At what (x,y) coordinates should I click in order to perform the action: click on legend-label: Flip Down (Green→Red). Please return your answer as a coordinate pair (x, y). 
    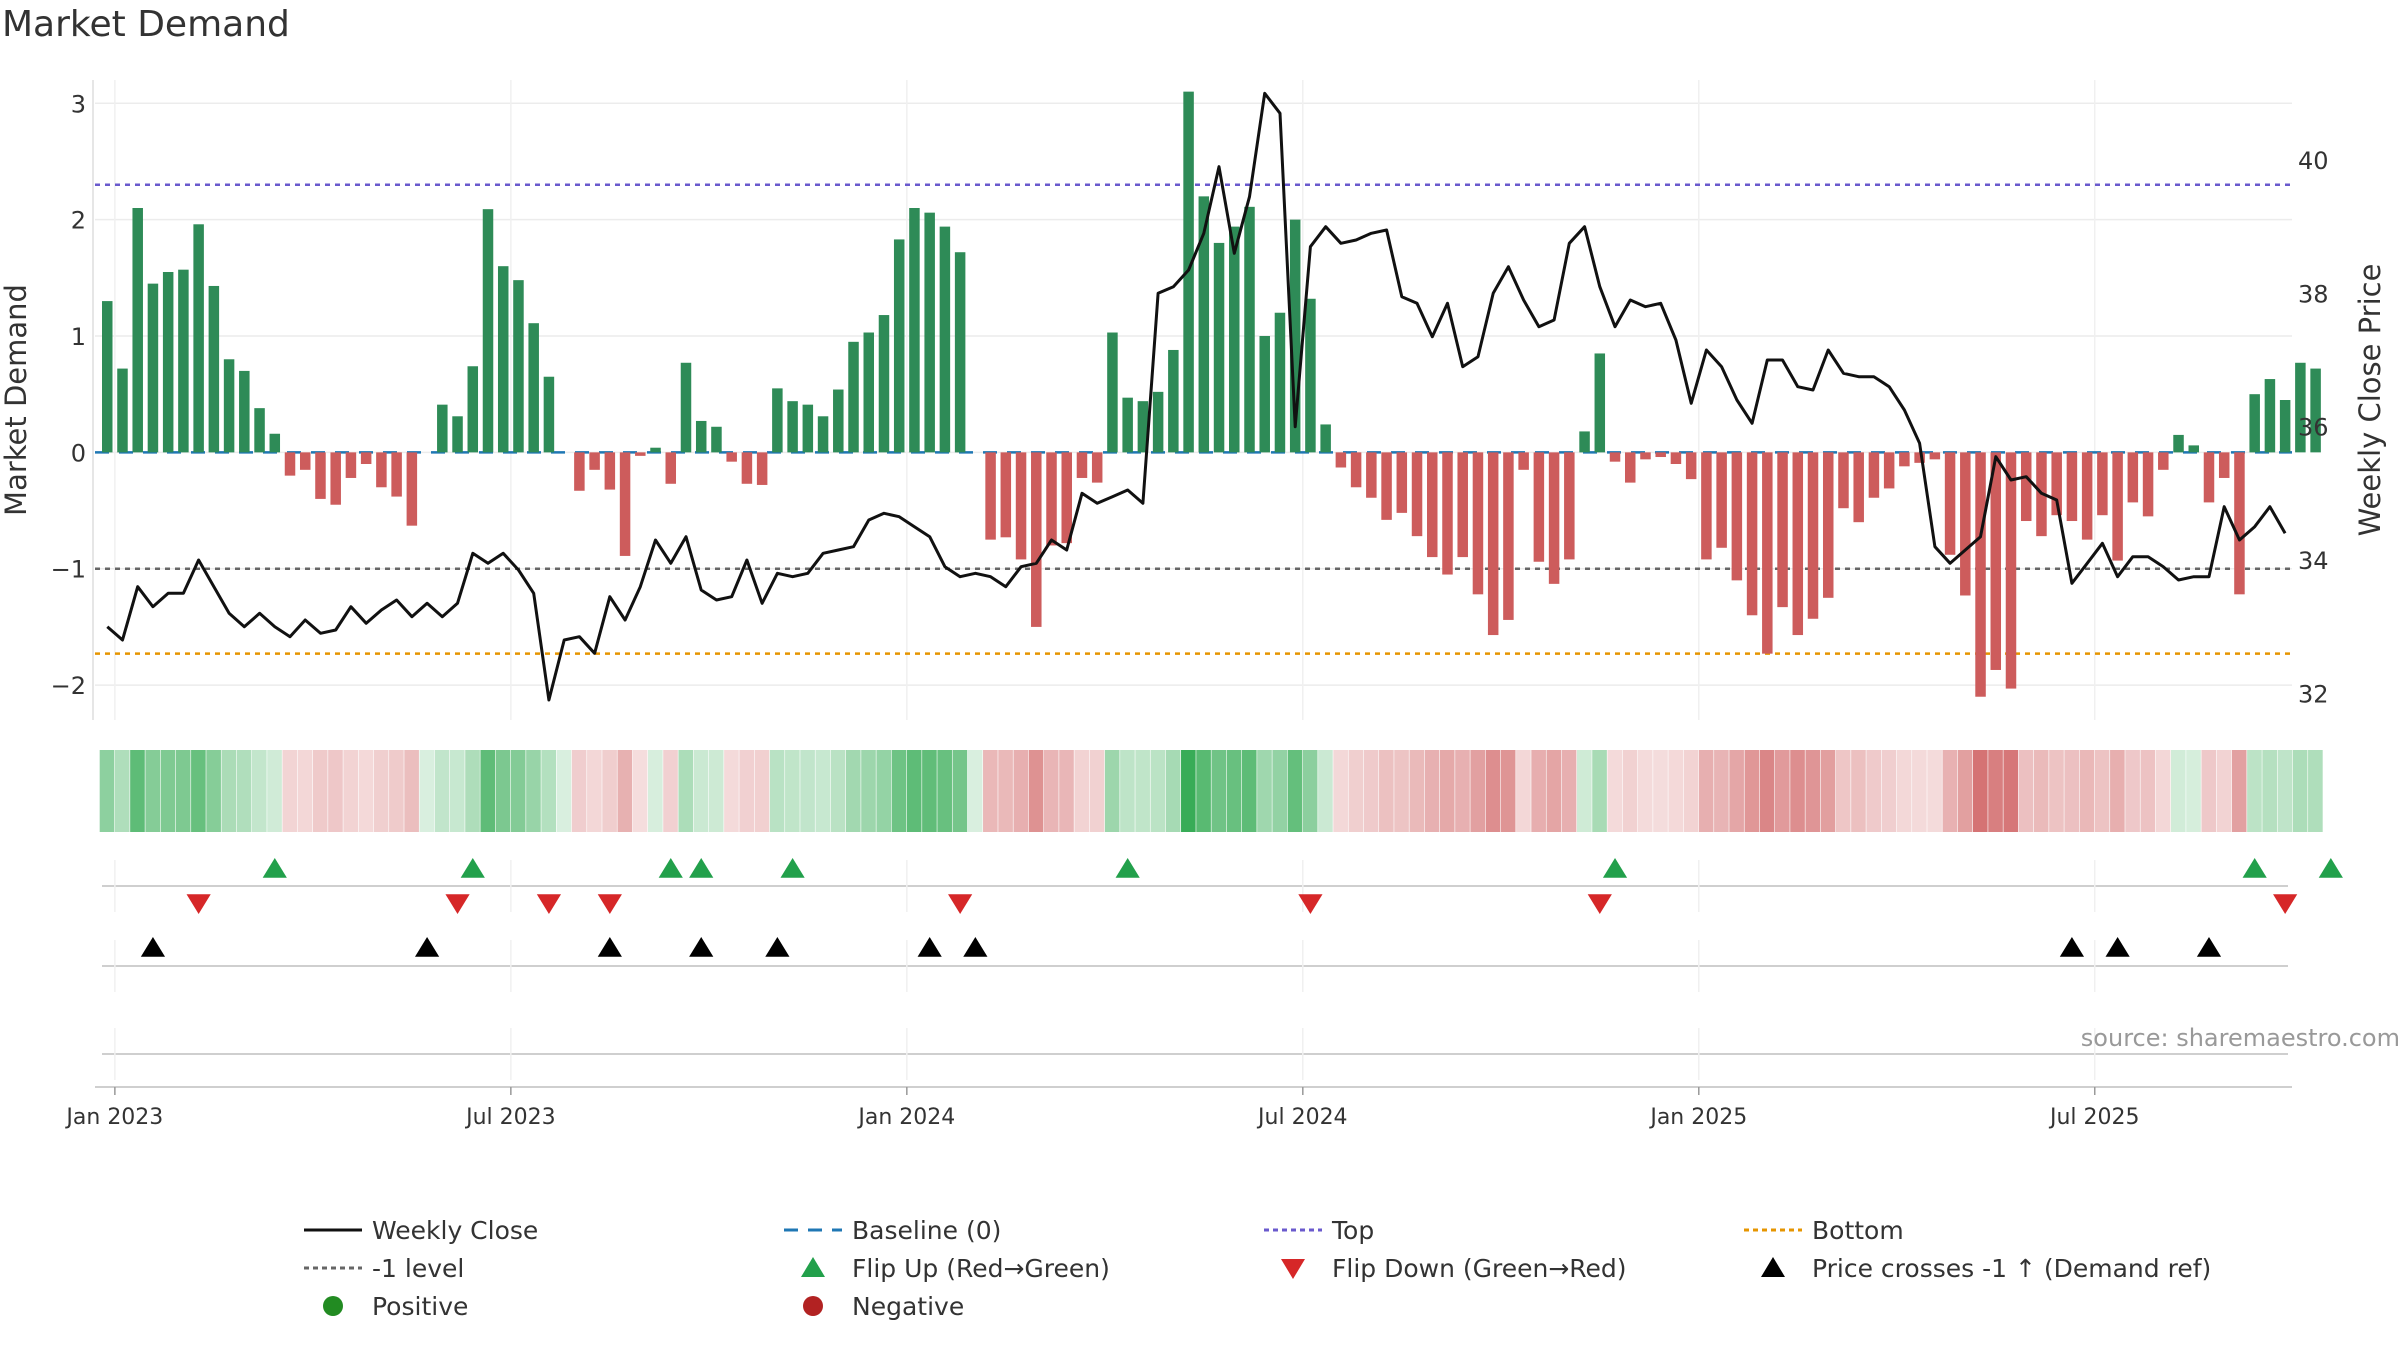
    Looking at the image, I should click on (1479, 1268).